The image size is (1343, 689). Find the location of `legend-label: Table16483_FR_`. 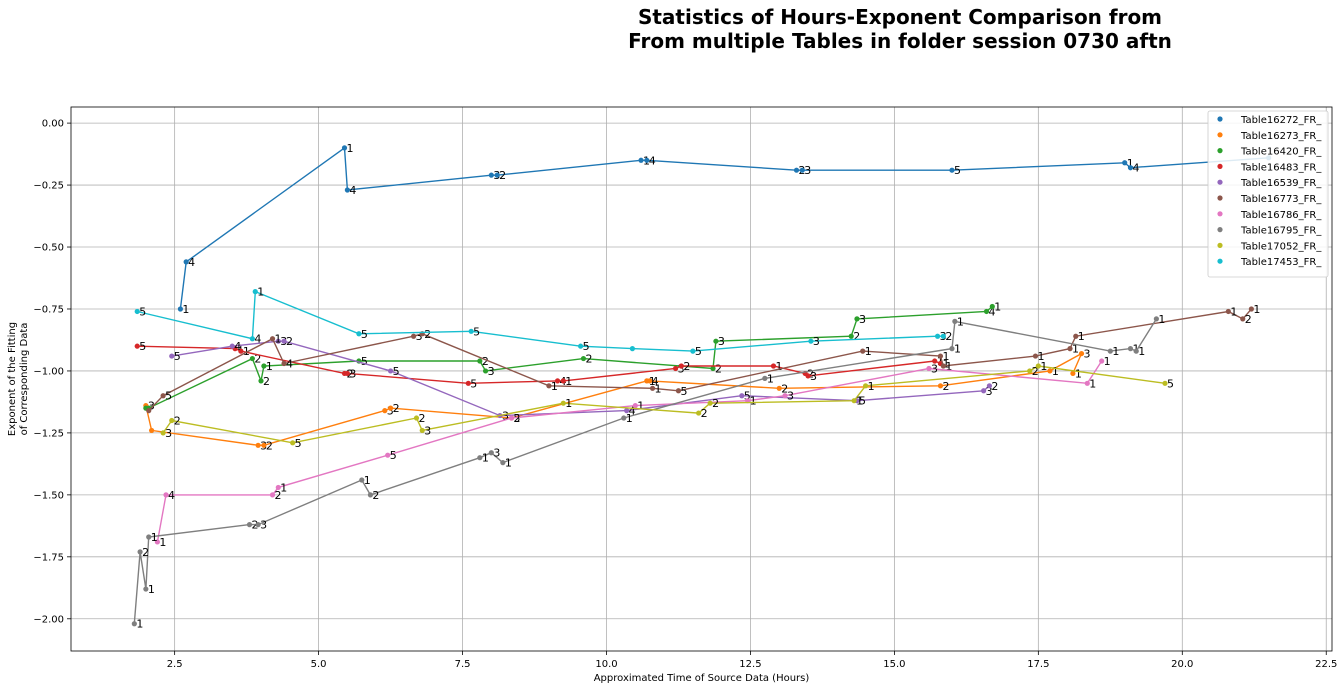

legend-label: Table16483_FR_ is located at coordinates (1281, 167).